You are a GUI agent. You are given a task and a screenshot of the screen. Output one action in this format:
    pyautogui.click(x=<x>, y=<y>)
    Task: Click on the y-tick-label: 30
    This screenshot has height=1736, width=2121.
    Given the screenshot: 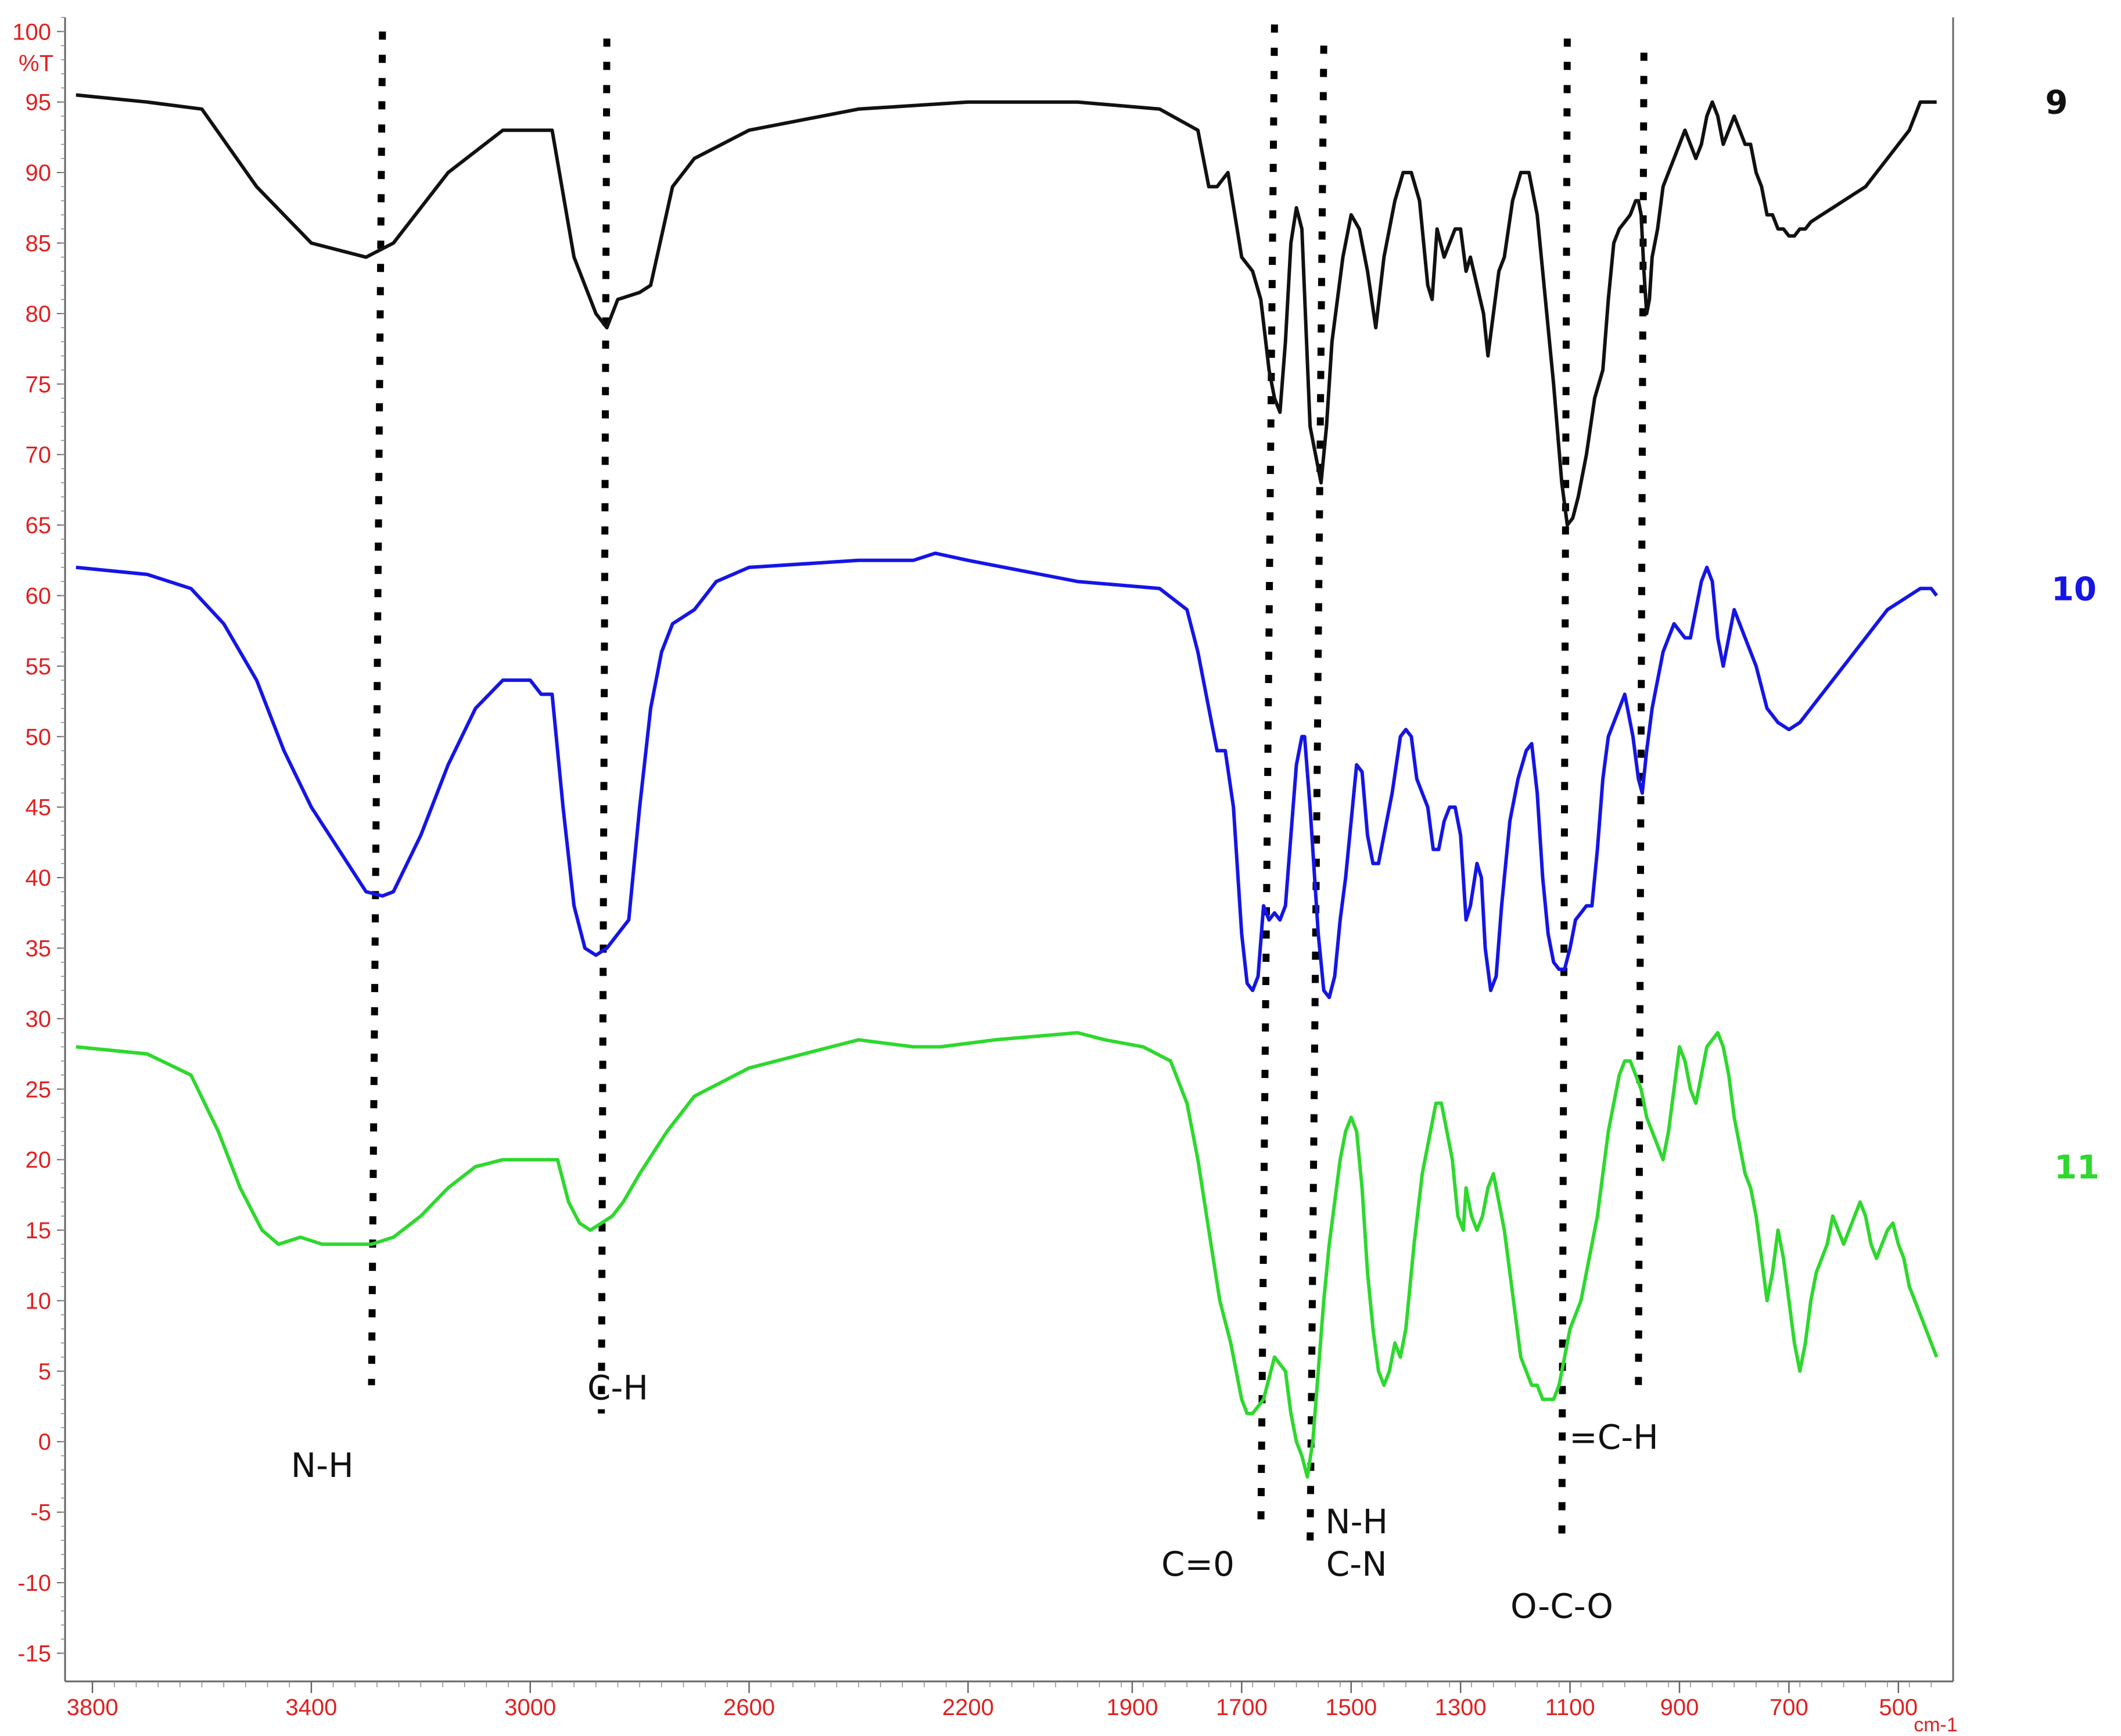 What is the action you would take?
    pyautogui.click(x=39, y=1019)
    